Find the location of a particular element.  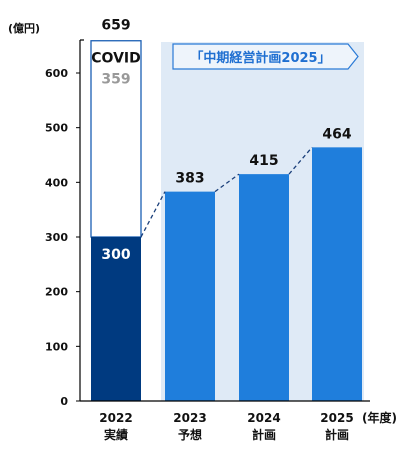

bar-value-label: 383 is located at coordinates (189, 179).